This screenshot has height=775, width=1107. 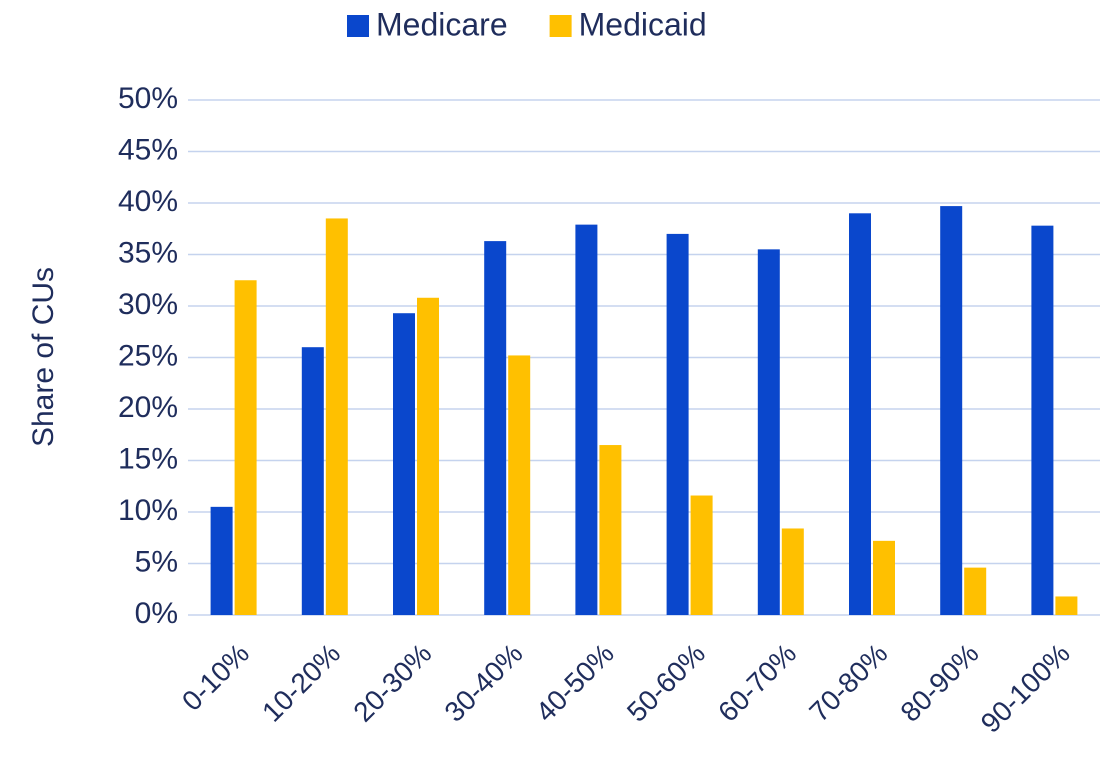 What do you see at coordinates (148, 98) in the screenshot?
I see `y-tick-label: 50%` at bounding box center [148, 98].